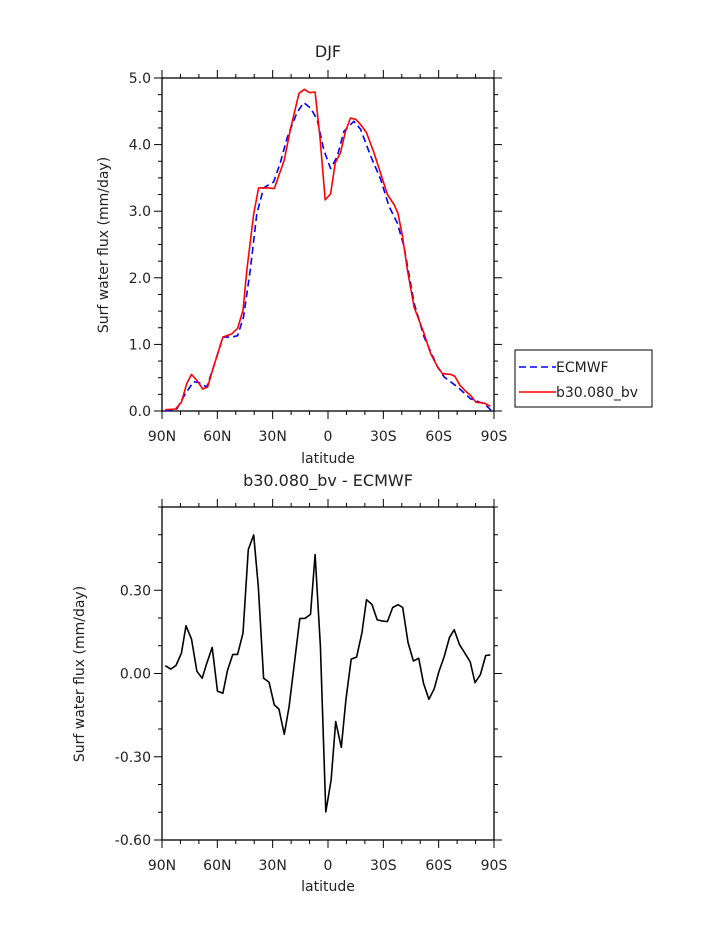 Image resolution: width=723 pixels, height=935 pixels. Describe the element at coordinates (328, 481) in the screenshot. I see `chart-title: b30.080_bv - ECMWF` at that location.